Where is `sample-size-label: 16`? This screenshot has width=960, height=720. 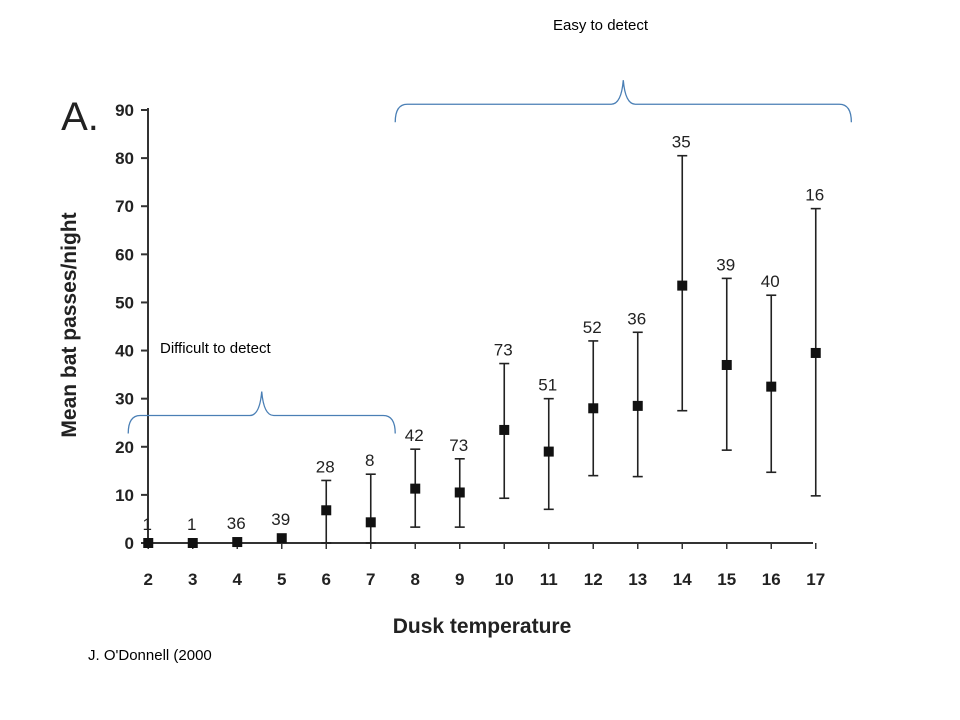 sample-size-label: 16 is located at coordinates (814, 195).